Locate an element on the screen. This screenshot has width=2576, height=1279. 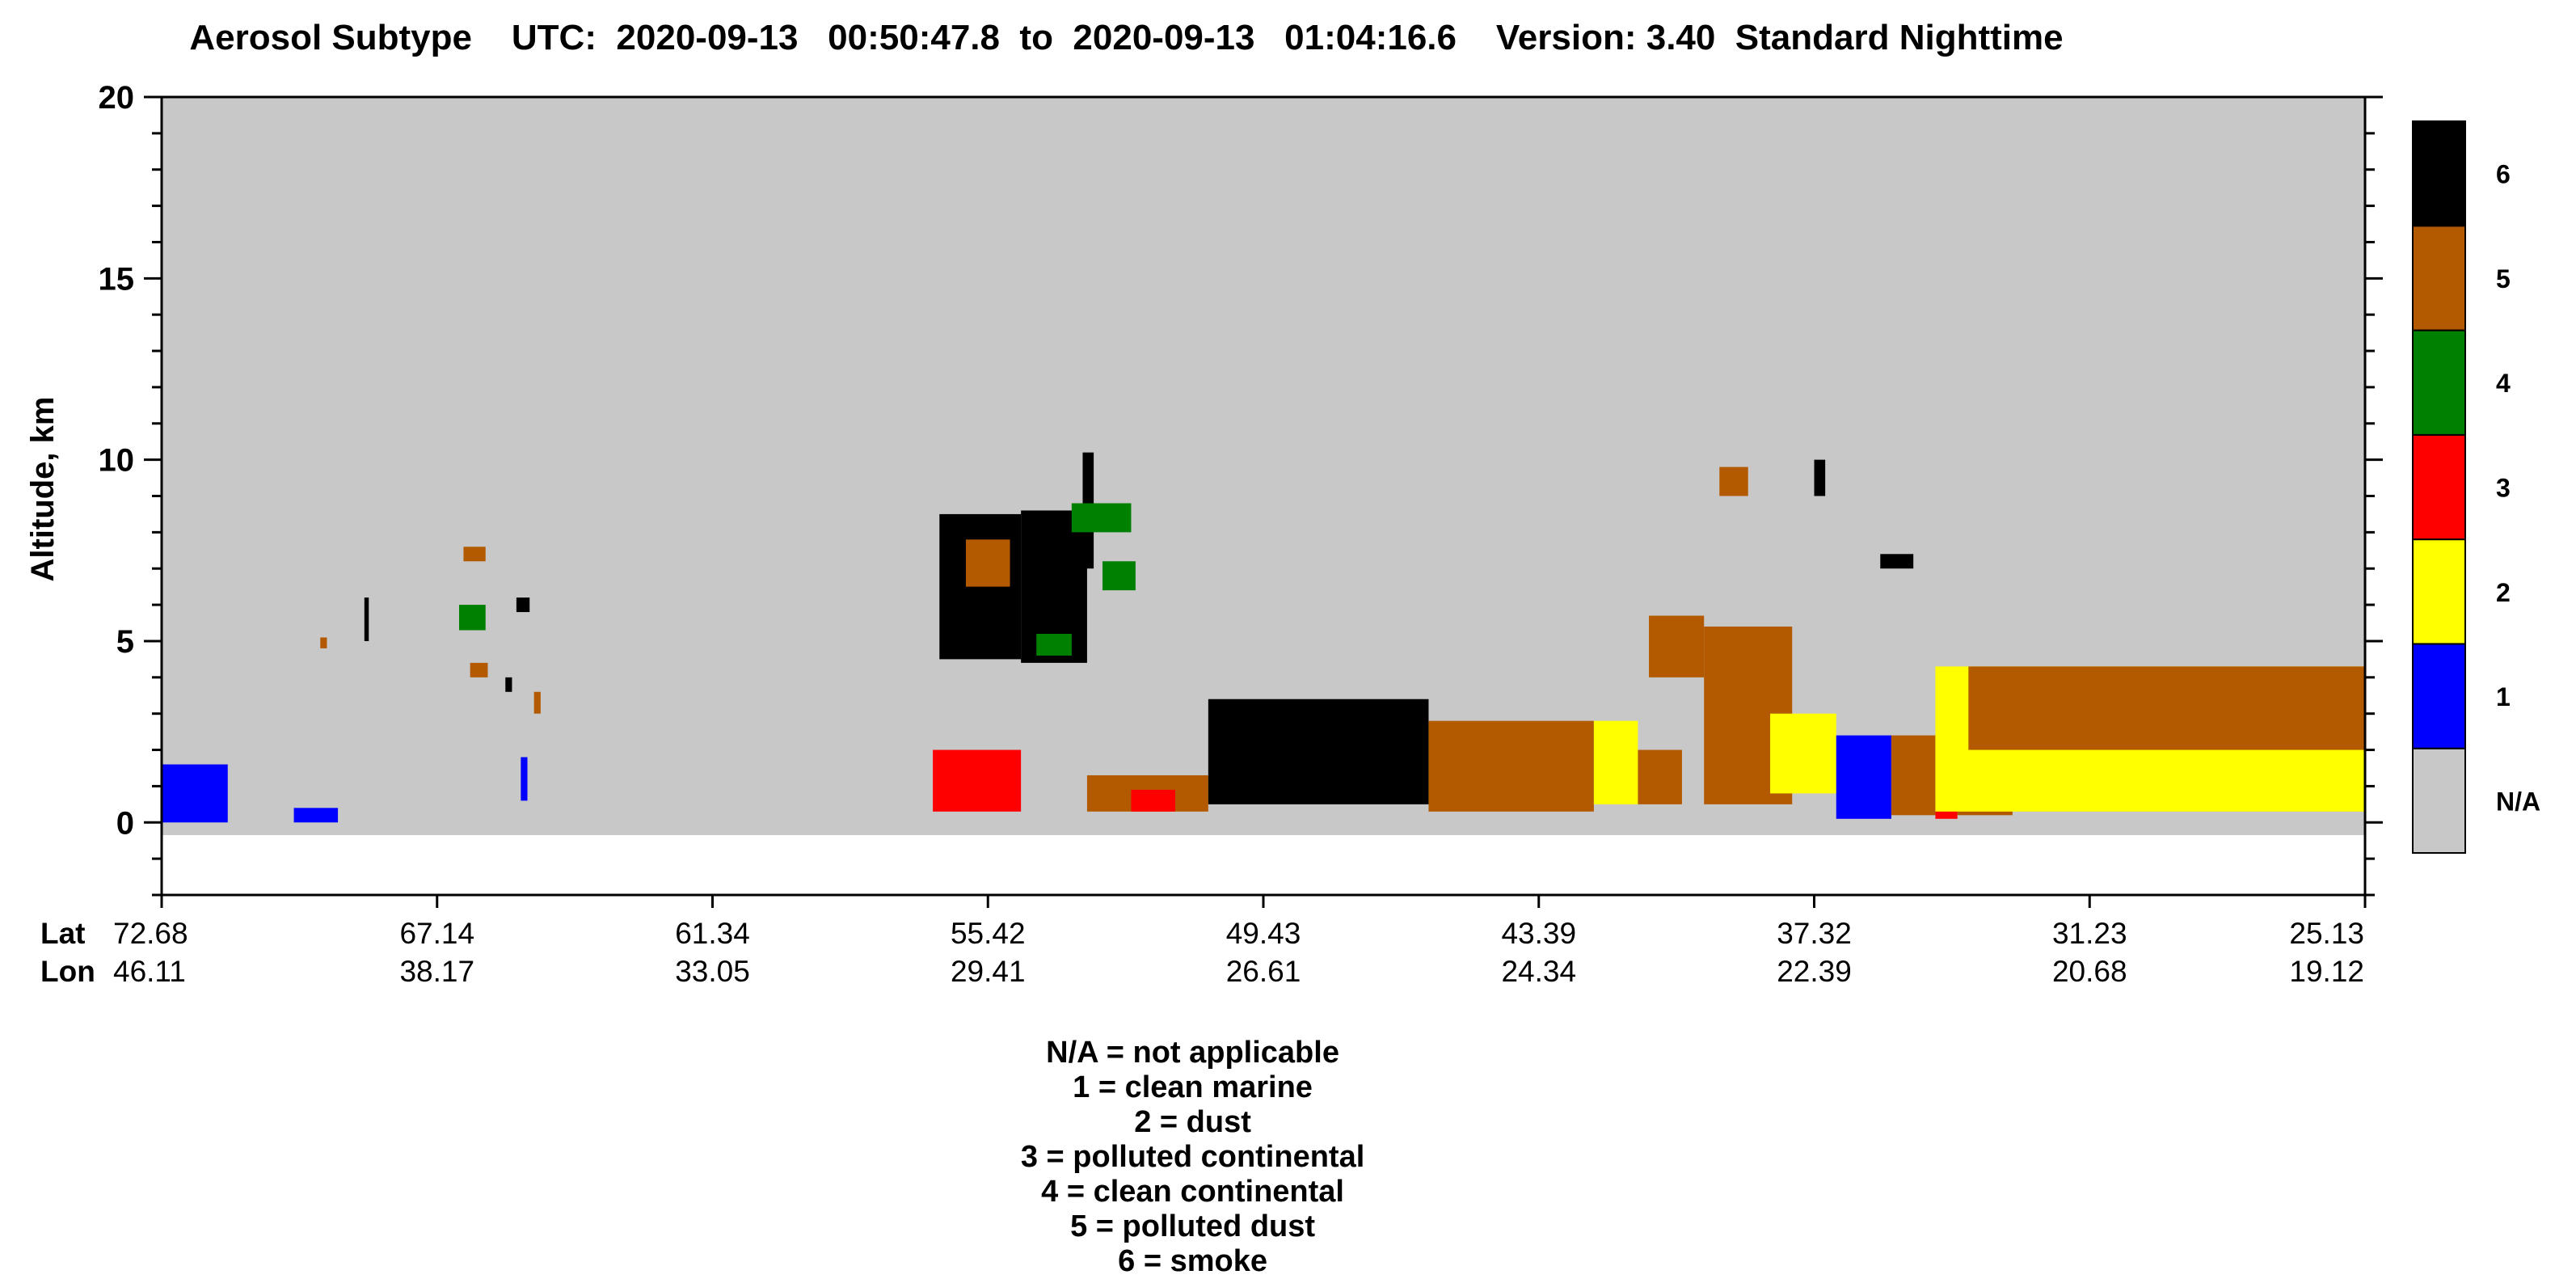
legend-6: 6 = smoke is located at coordinates (1192, 1261).